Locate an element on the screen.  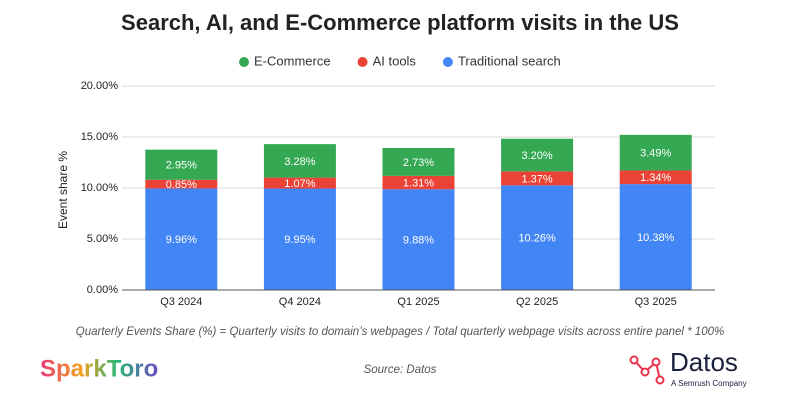
y-axis-label: Event share % is located at coordinates (63, 190).